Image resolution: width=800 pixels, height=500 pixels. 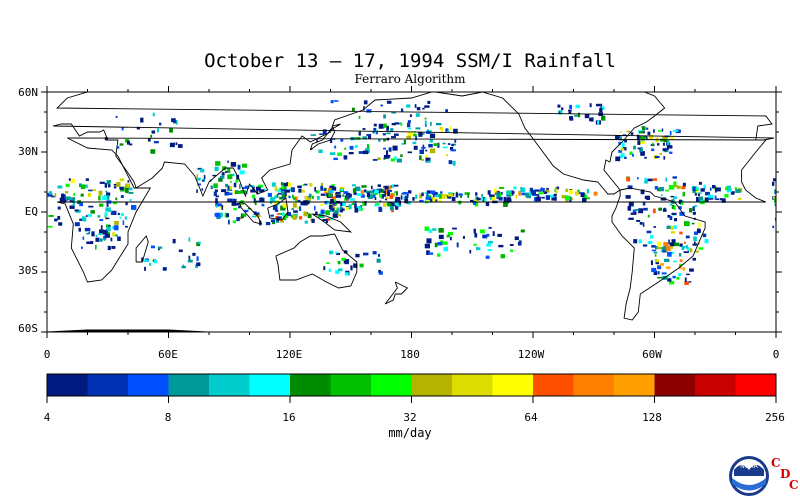 What do you see at coordinates (28, 270) in the screenshot?
I see `lat-label-30s: 30S` at bounding box center [28, 270].